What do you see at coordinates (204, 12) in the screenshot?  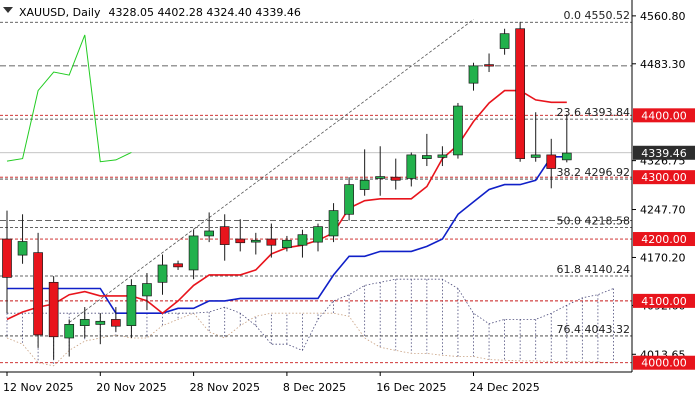 I see `ohlc-readout: 4328.05 4402.28 4324.40 4339.46` at bounding box center [204, 12].